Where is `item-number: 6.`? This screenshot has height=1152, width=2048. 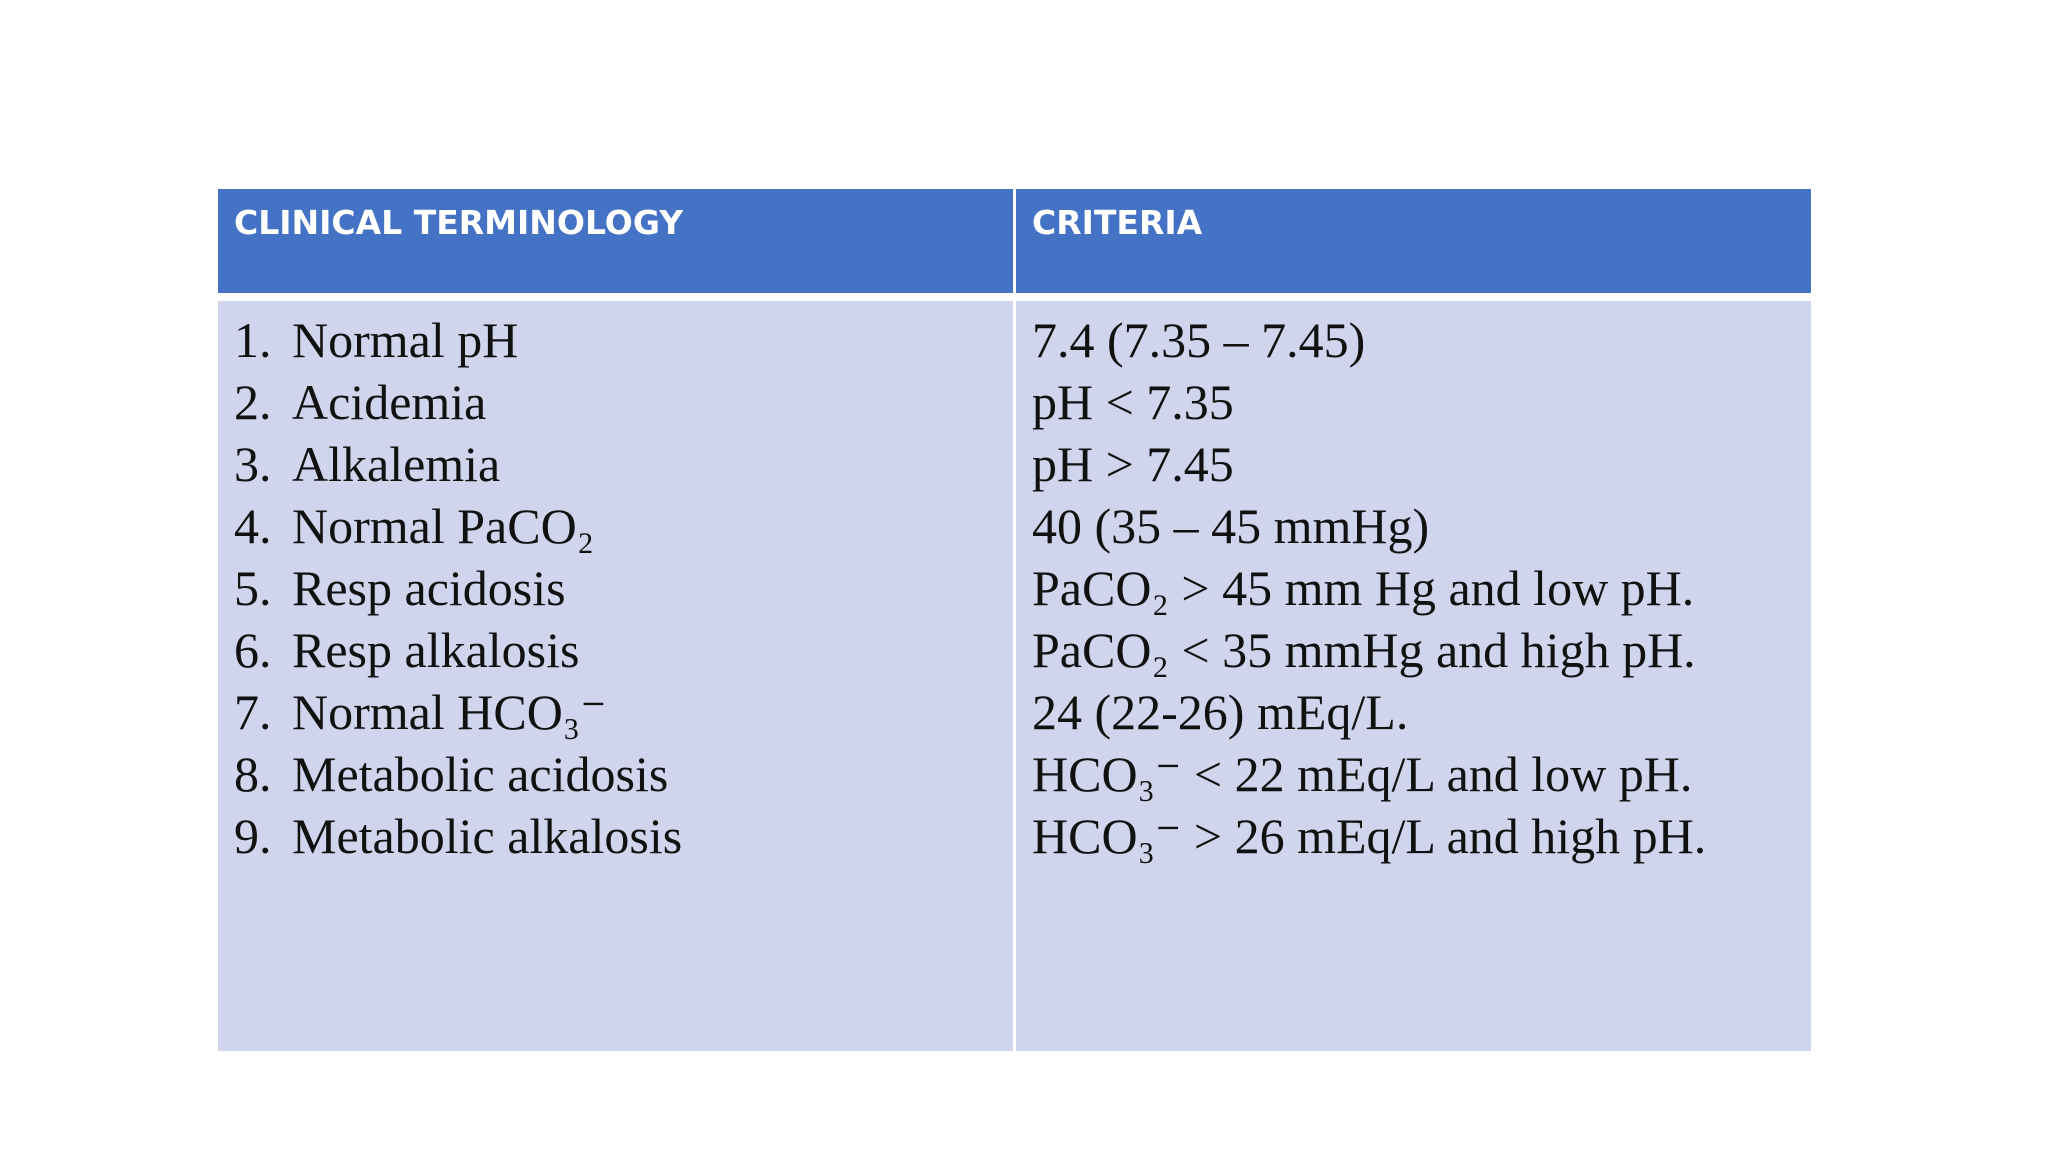
item-number: 6. is located at coordinates (253, 650).